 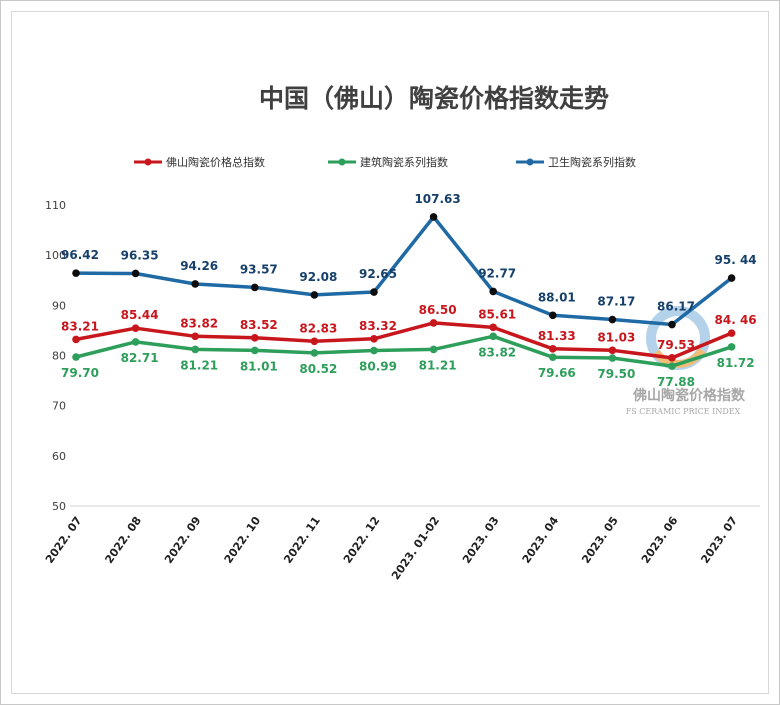 I want to click on y-axis: 110 100 90 80 70 60 50, so click(x=55, y=356).